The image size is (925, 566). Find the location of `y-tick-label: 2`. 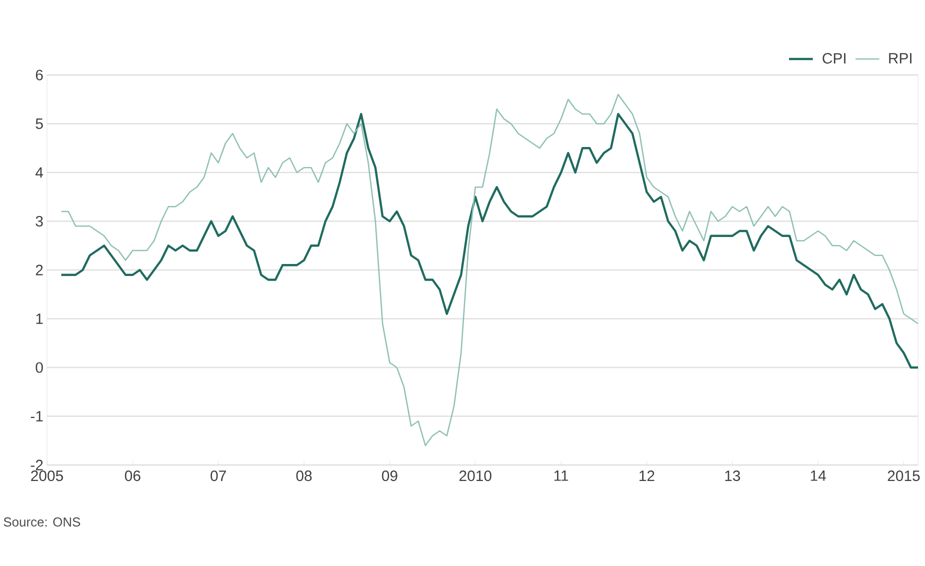

y-tick-label: 2 is located at coordinates (39, 270).